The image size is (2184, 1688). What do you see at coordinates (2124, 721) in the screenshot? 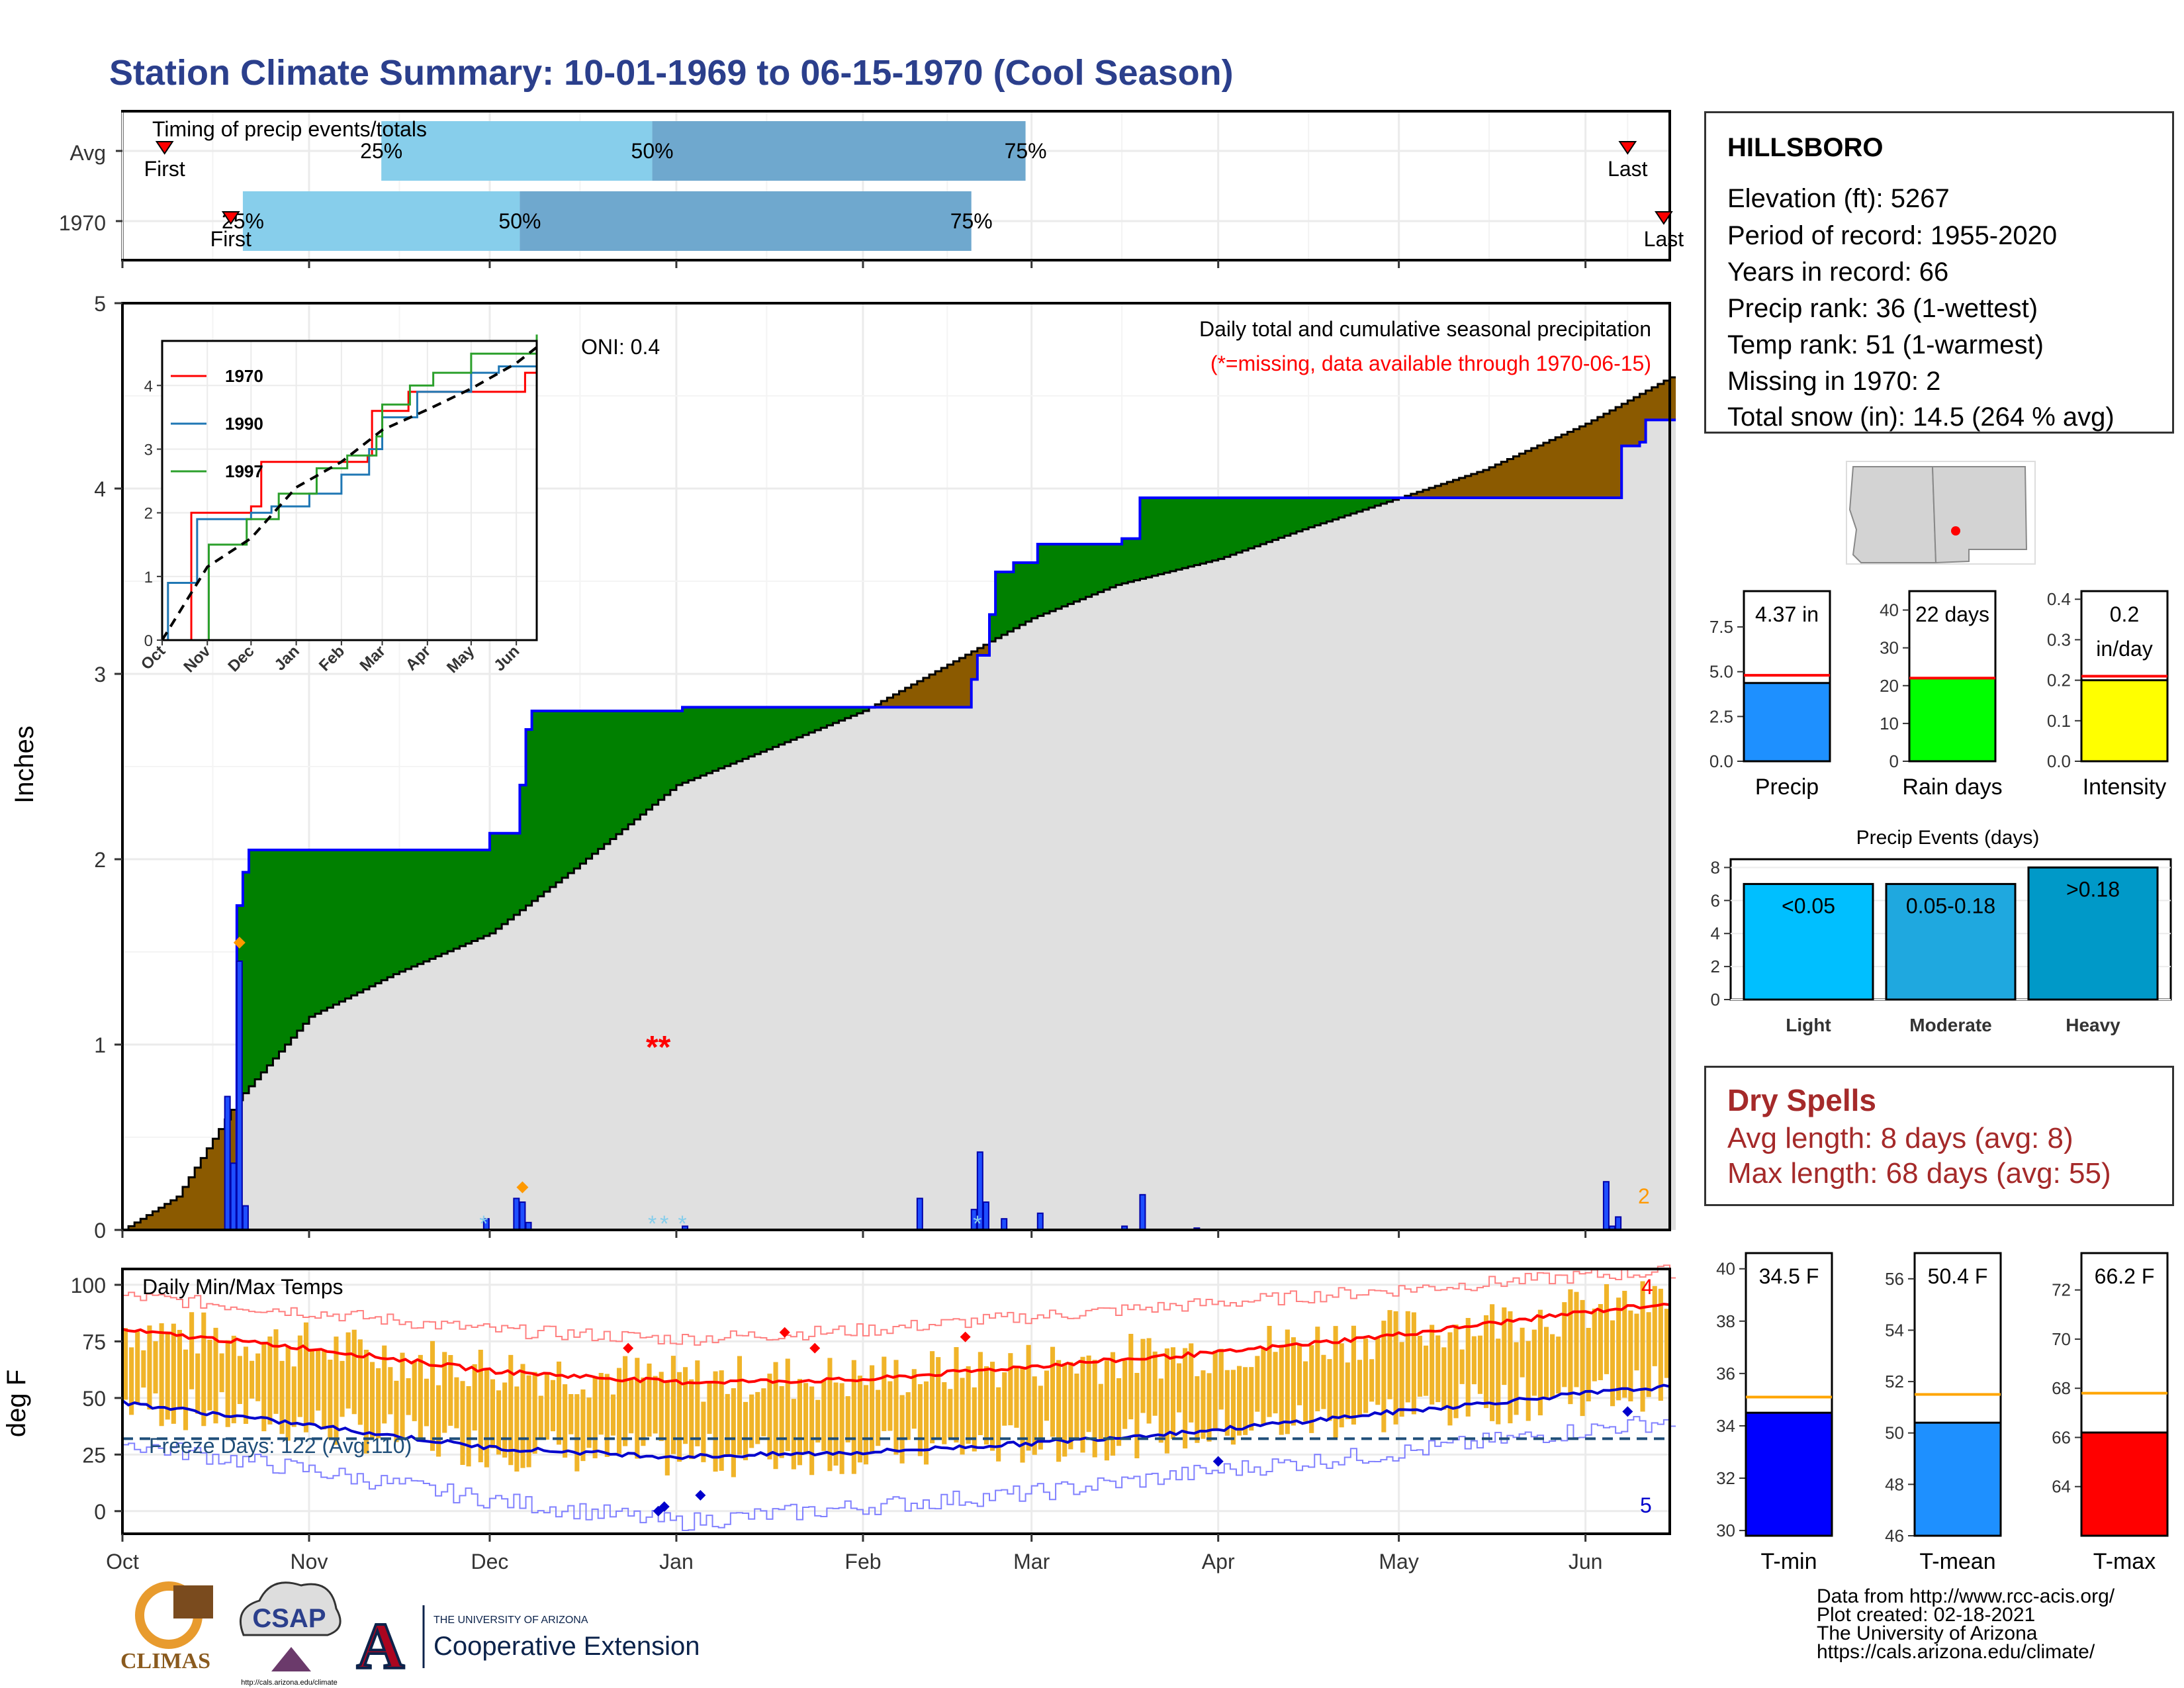
I see `summary-intensity-bar` at bounding box center [2124, 721].